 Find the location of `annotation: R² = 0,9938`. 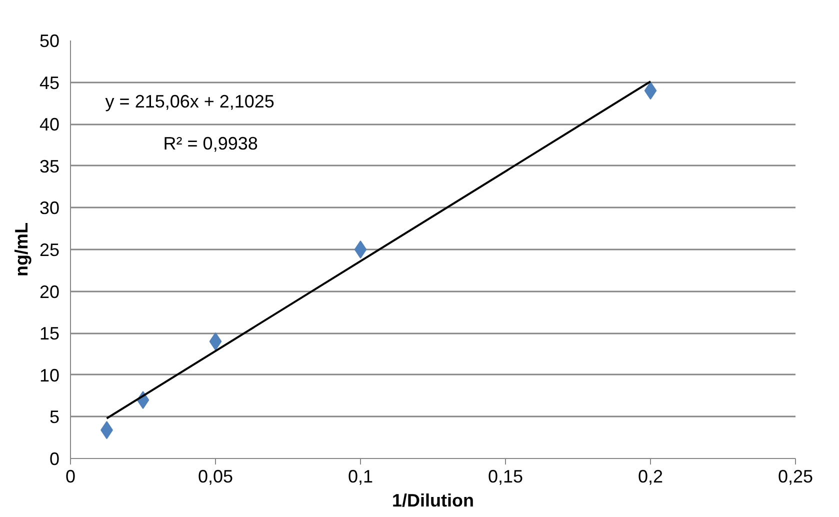

annotation: R² = 0,9938 is located at coordinates (210, 143).